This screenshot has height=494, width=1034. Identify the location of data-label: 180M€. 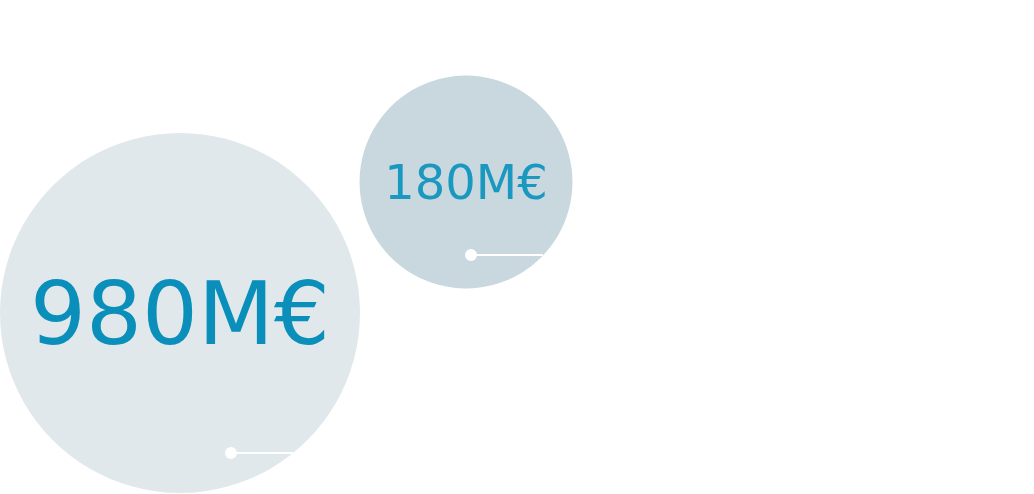
(466, 182).